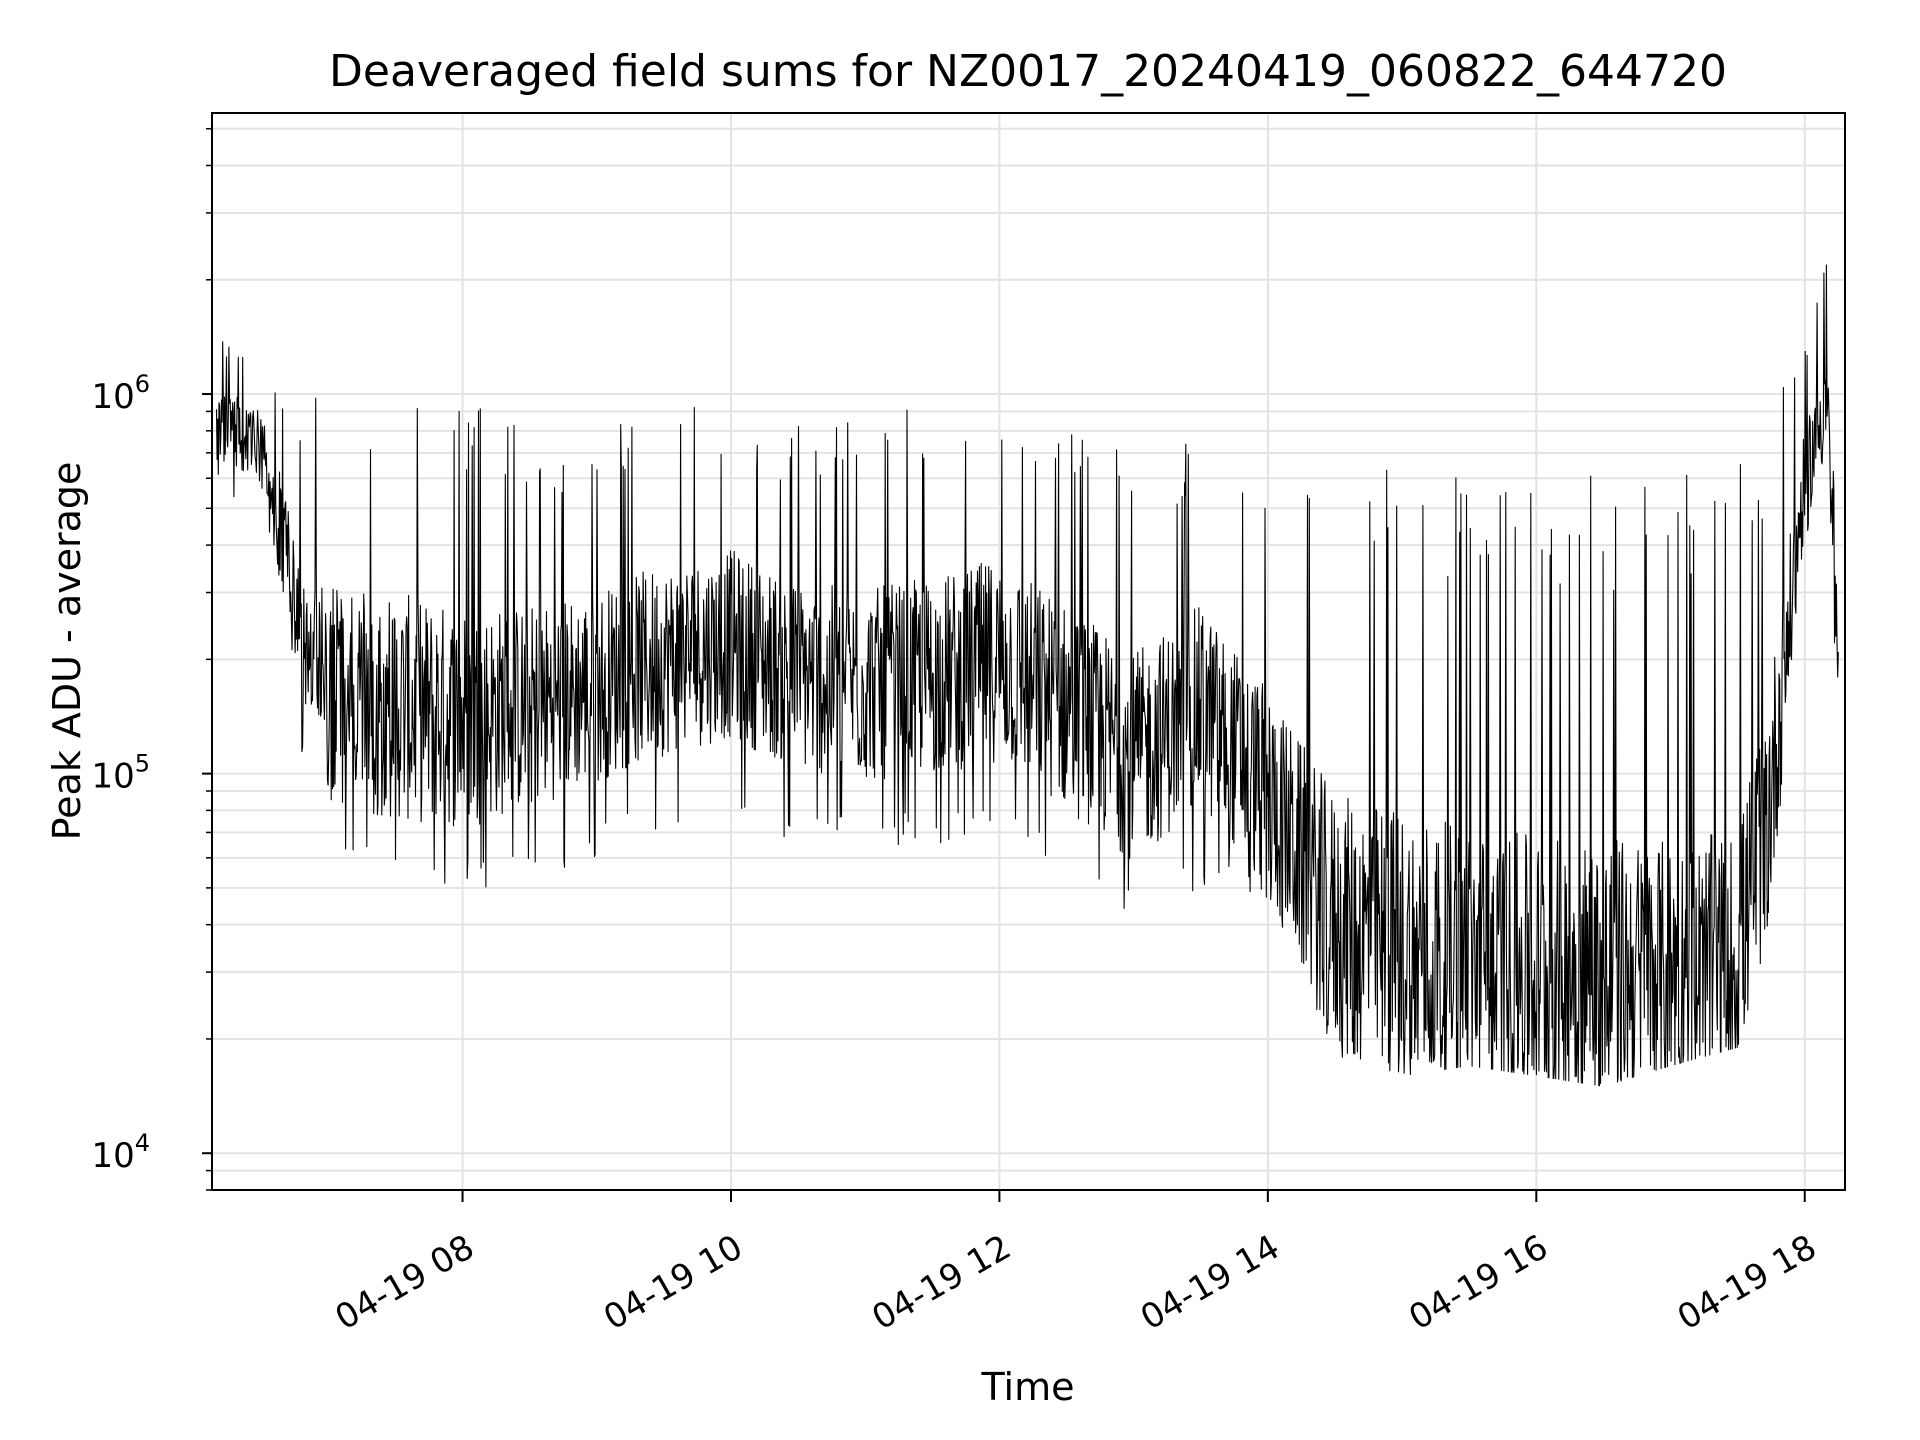  What do you see at coordinates (942, 1282) in the screenshot?
I see `x-tick-label: 04-19 12` at bounding box center [942, 1282].